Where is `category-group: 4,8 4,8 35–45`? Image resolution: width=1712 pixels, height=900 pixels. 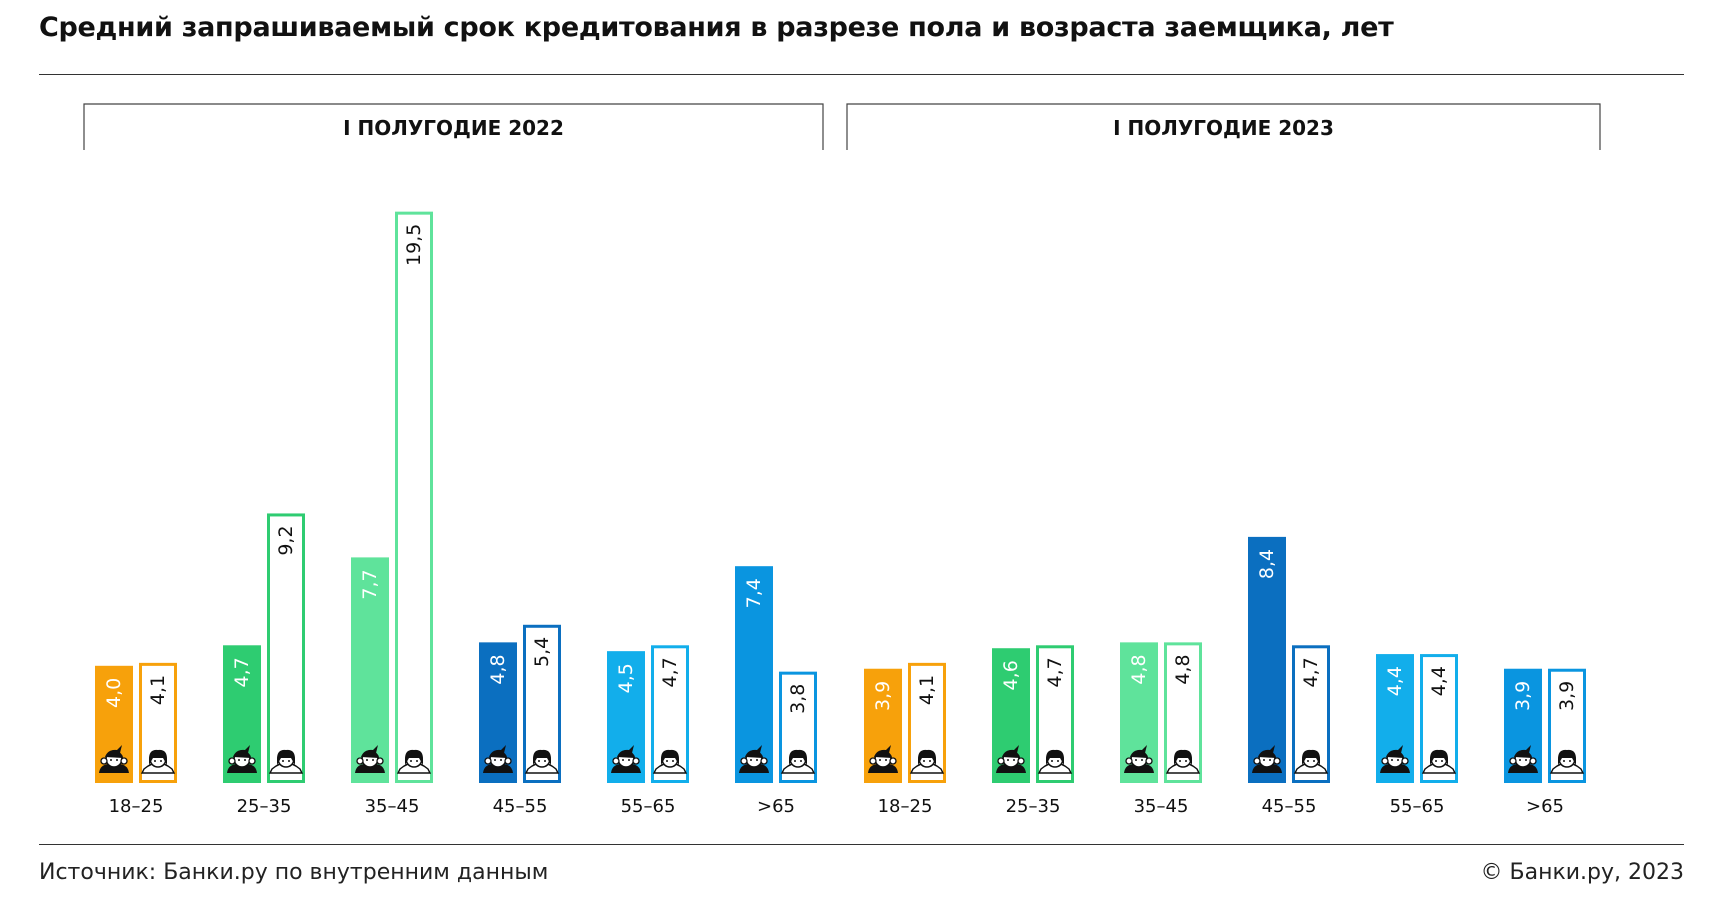
category-group: 4,8 4,8 35–45 is located at coordinates (1161, 729).